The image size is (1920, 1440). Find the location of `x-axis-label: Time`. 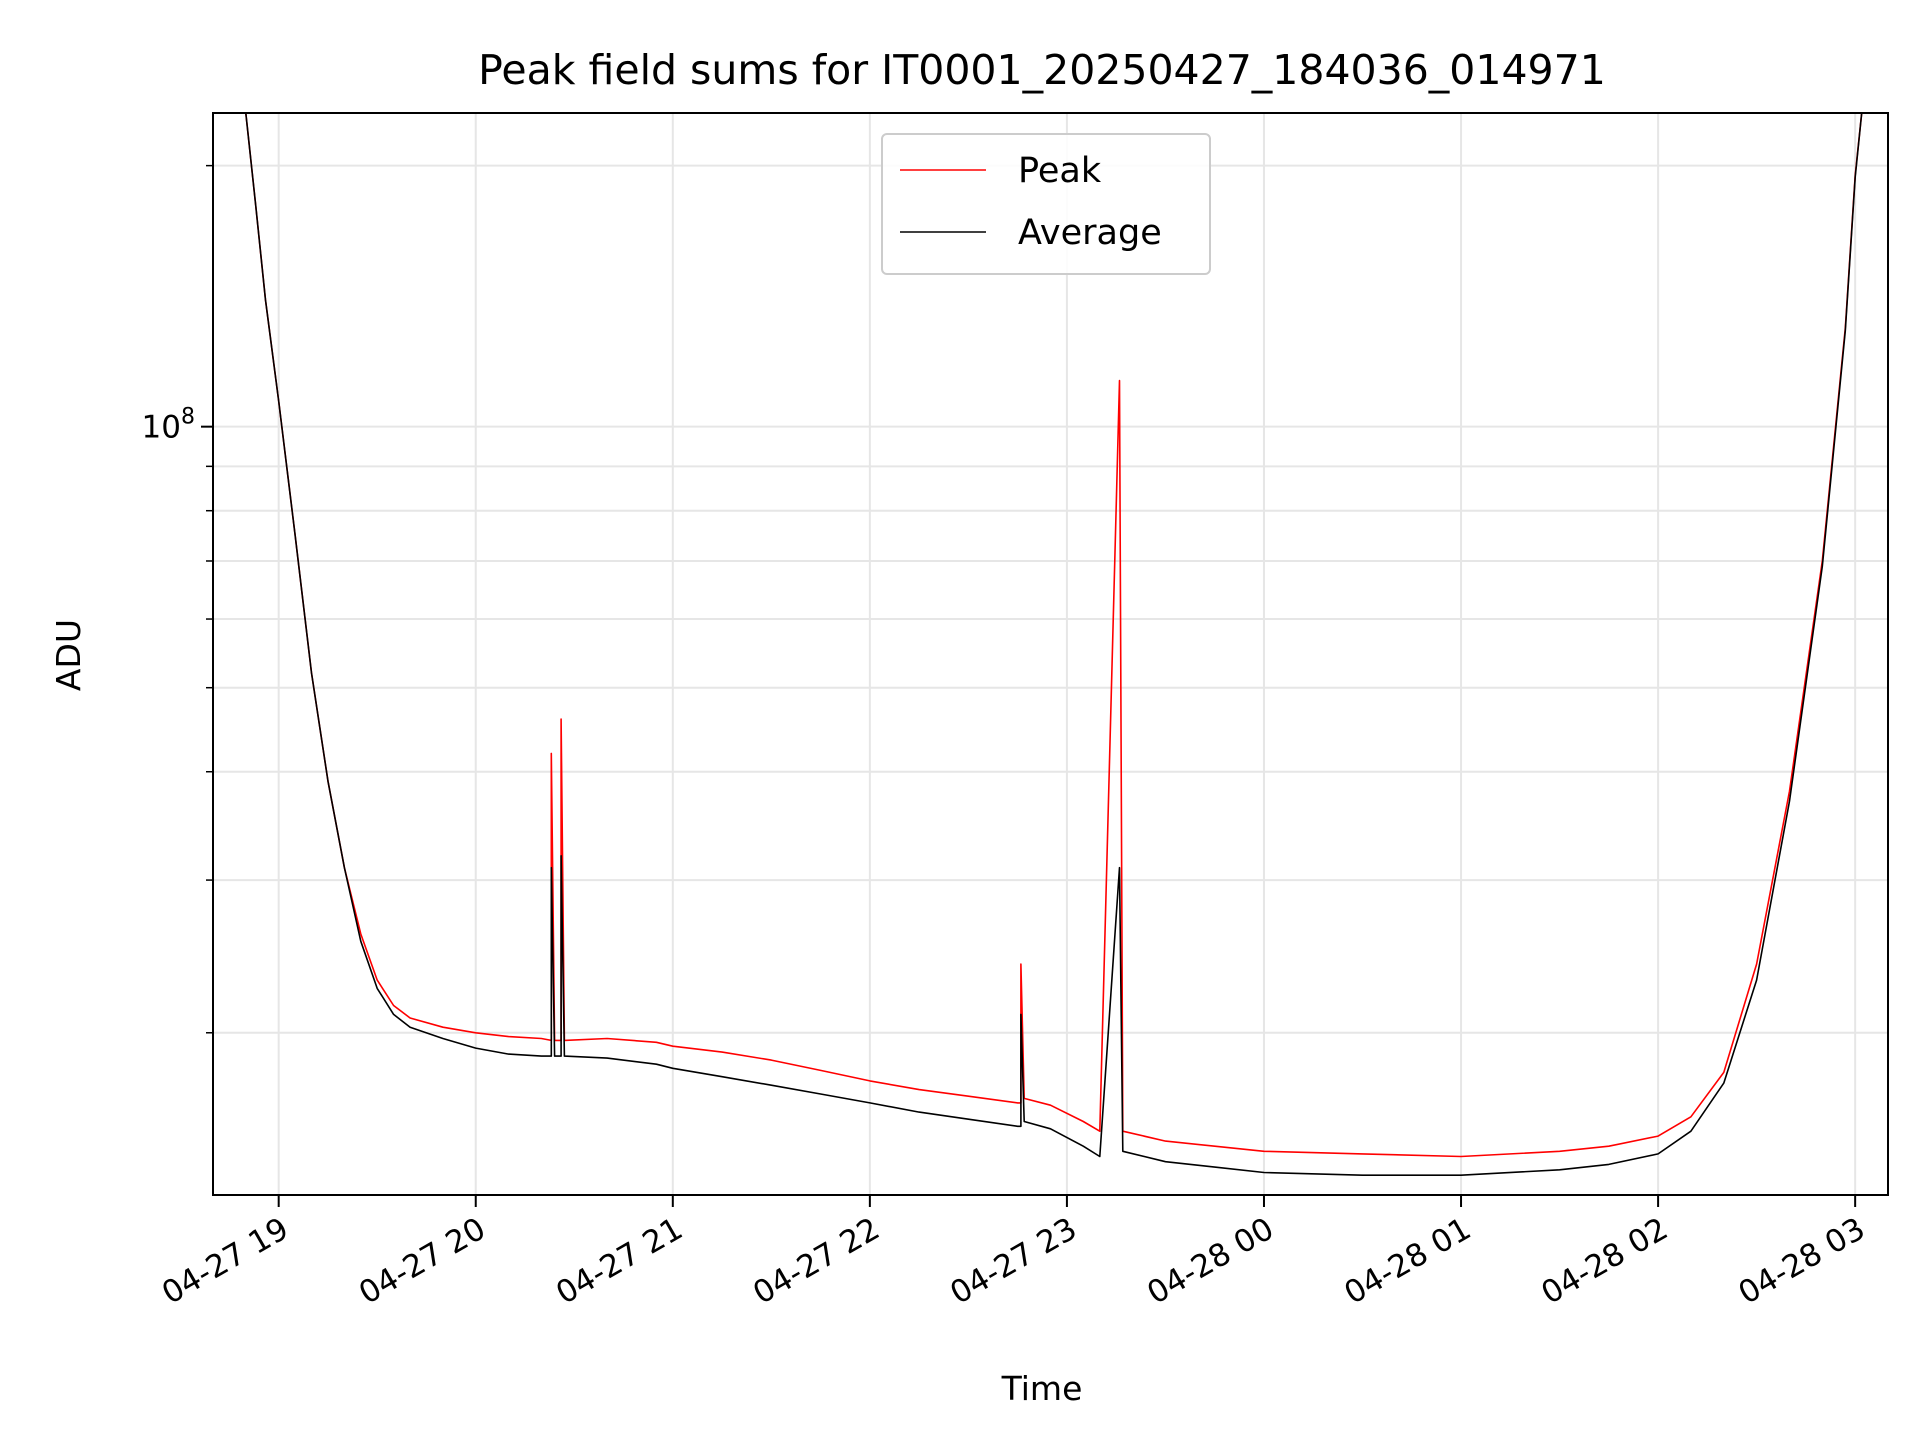

x-axis-label: Time is located at coordinates (1042, 1388).